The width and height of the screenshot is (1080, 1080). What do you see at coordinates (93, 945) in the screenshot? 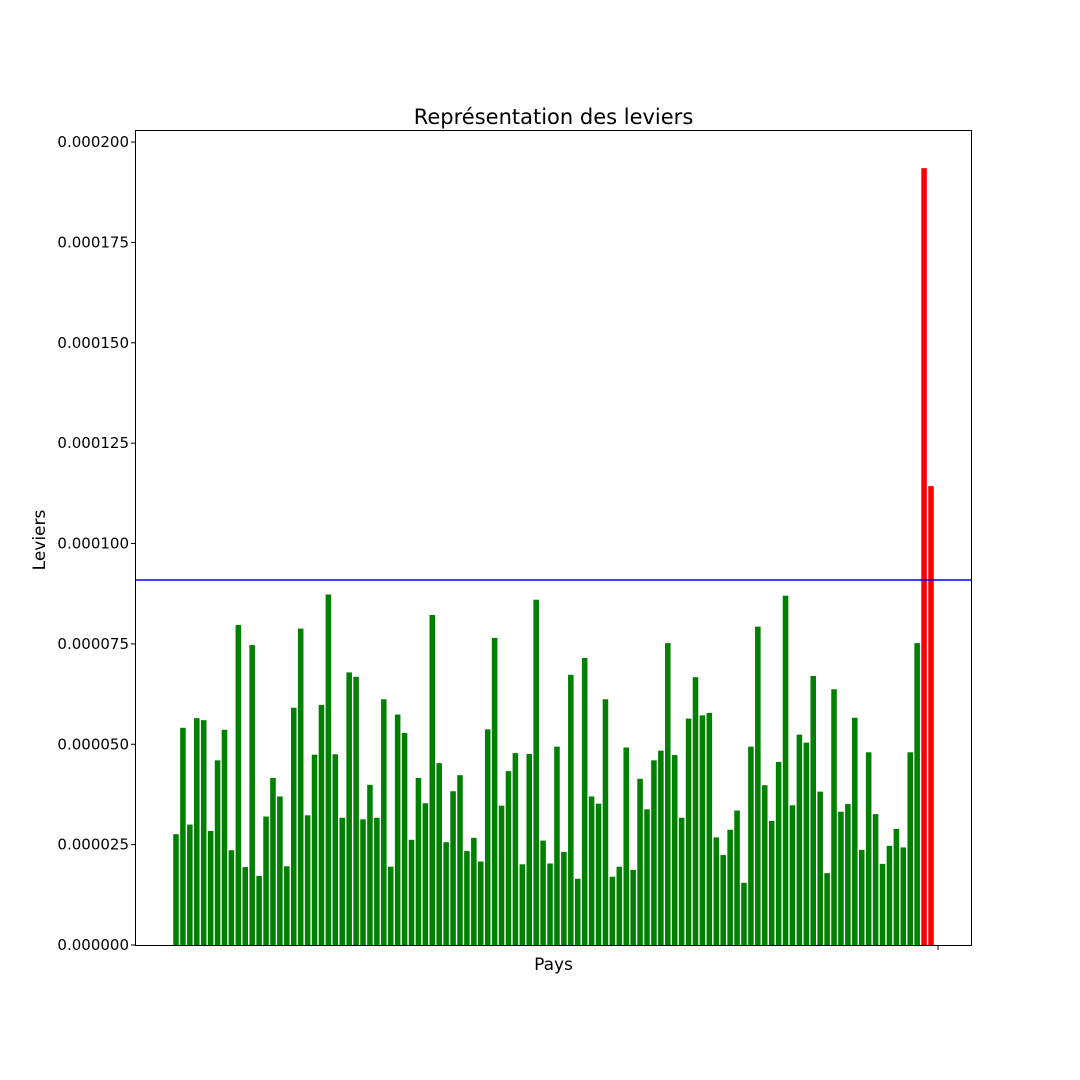
I see `y-tick-label: 0.000000` at bounding box center [93, 945].